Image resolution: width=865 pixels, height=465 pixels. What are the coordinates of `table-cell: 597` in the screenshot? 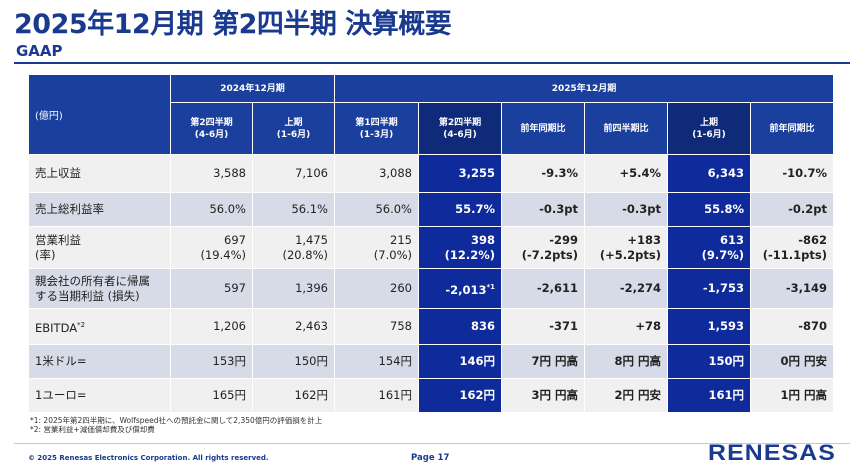 It's located at (211, 288).